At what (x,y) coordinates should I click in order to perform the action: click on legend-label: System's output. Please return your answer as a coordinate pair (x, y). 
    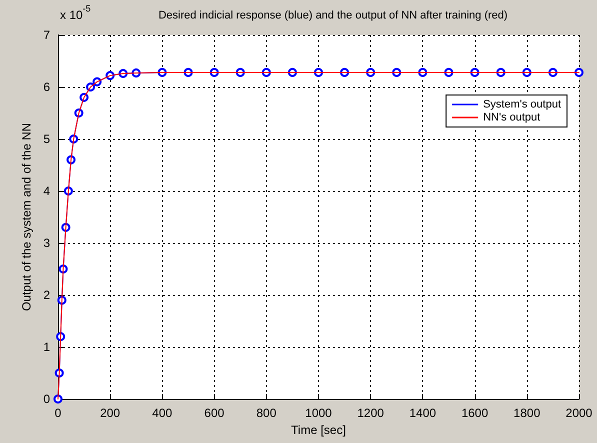
    Looking at the image, I should click on (522, 104).